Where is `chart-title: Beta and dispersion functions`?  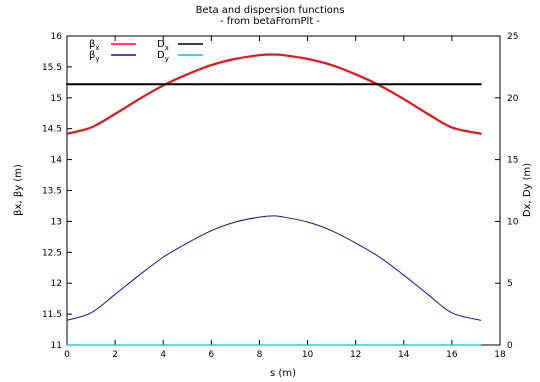
chart-title: Beta and dispersion functions is located at coordinates (270, 10).